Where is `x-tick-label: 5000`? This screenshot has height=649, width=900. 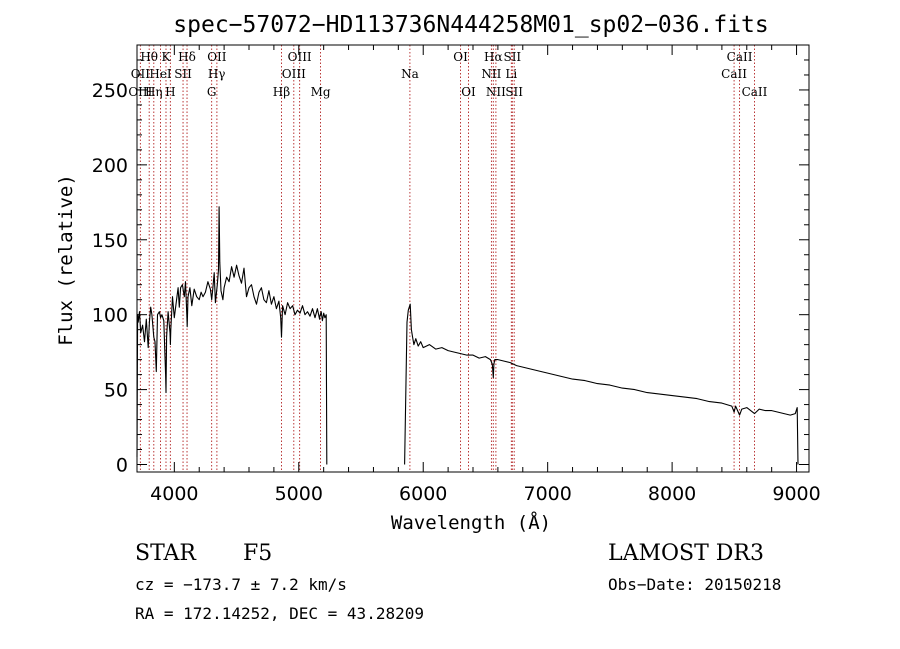 x-tick-label: 5000 is located at coordinates (299, 494).